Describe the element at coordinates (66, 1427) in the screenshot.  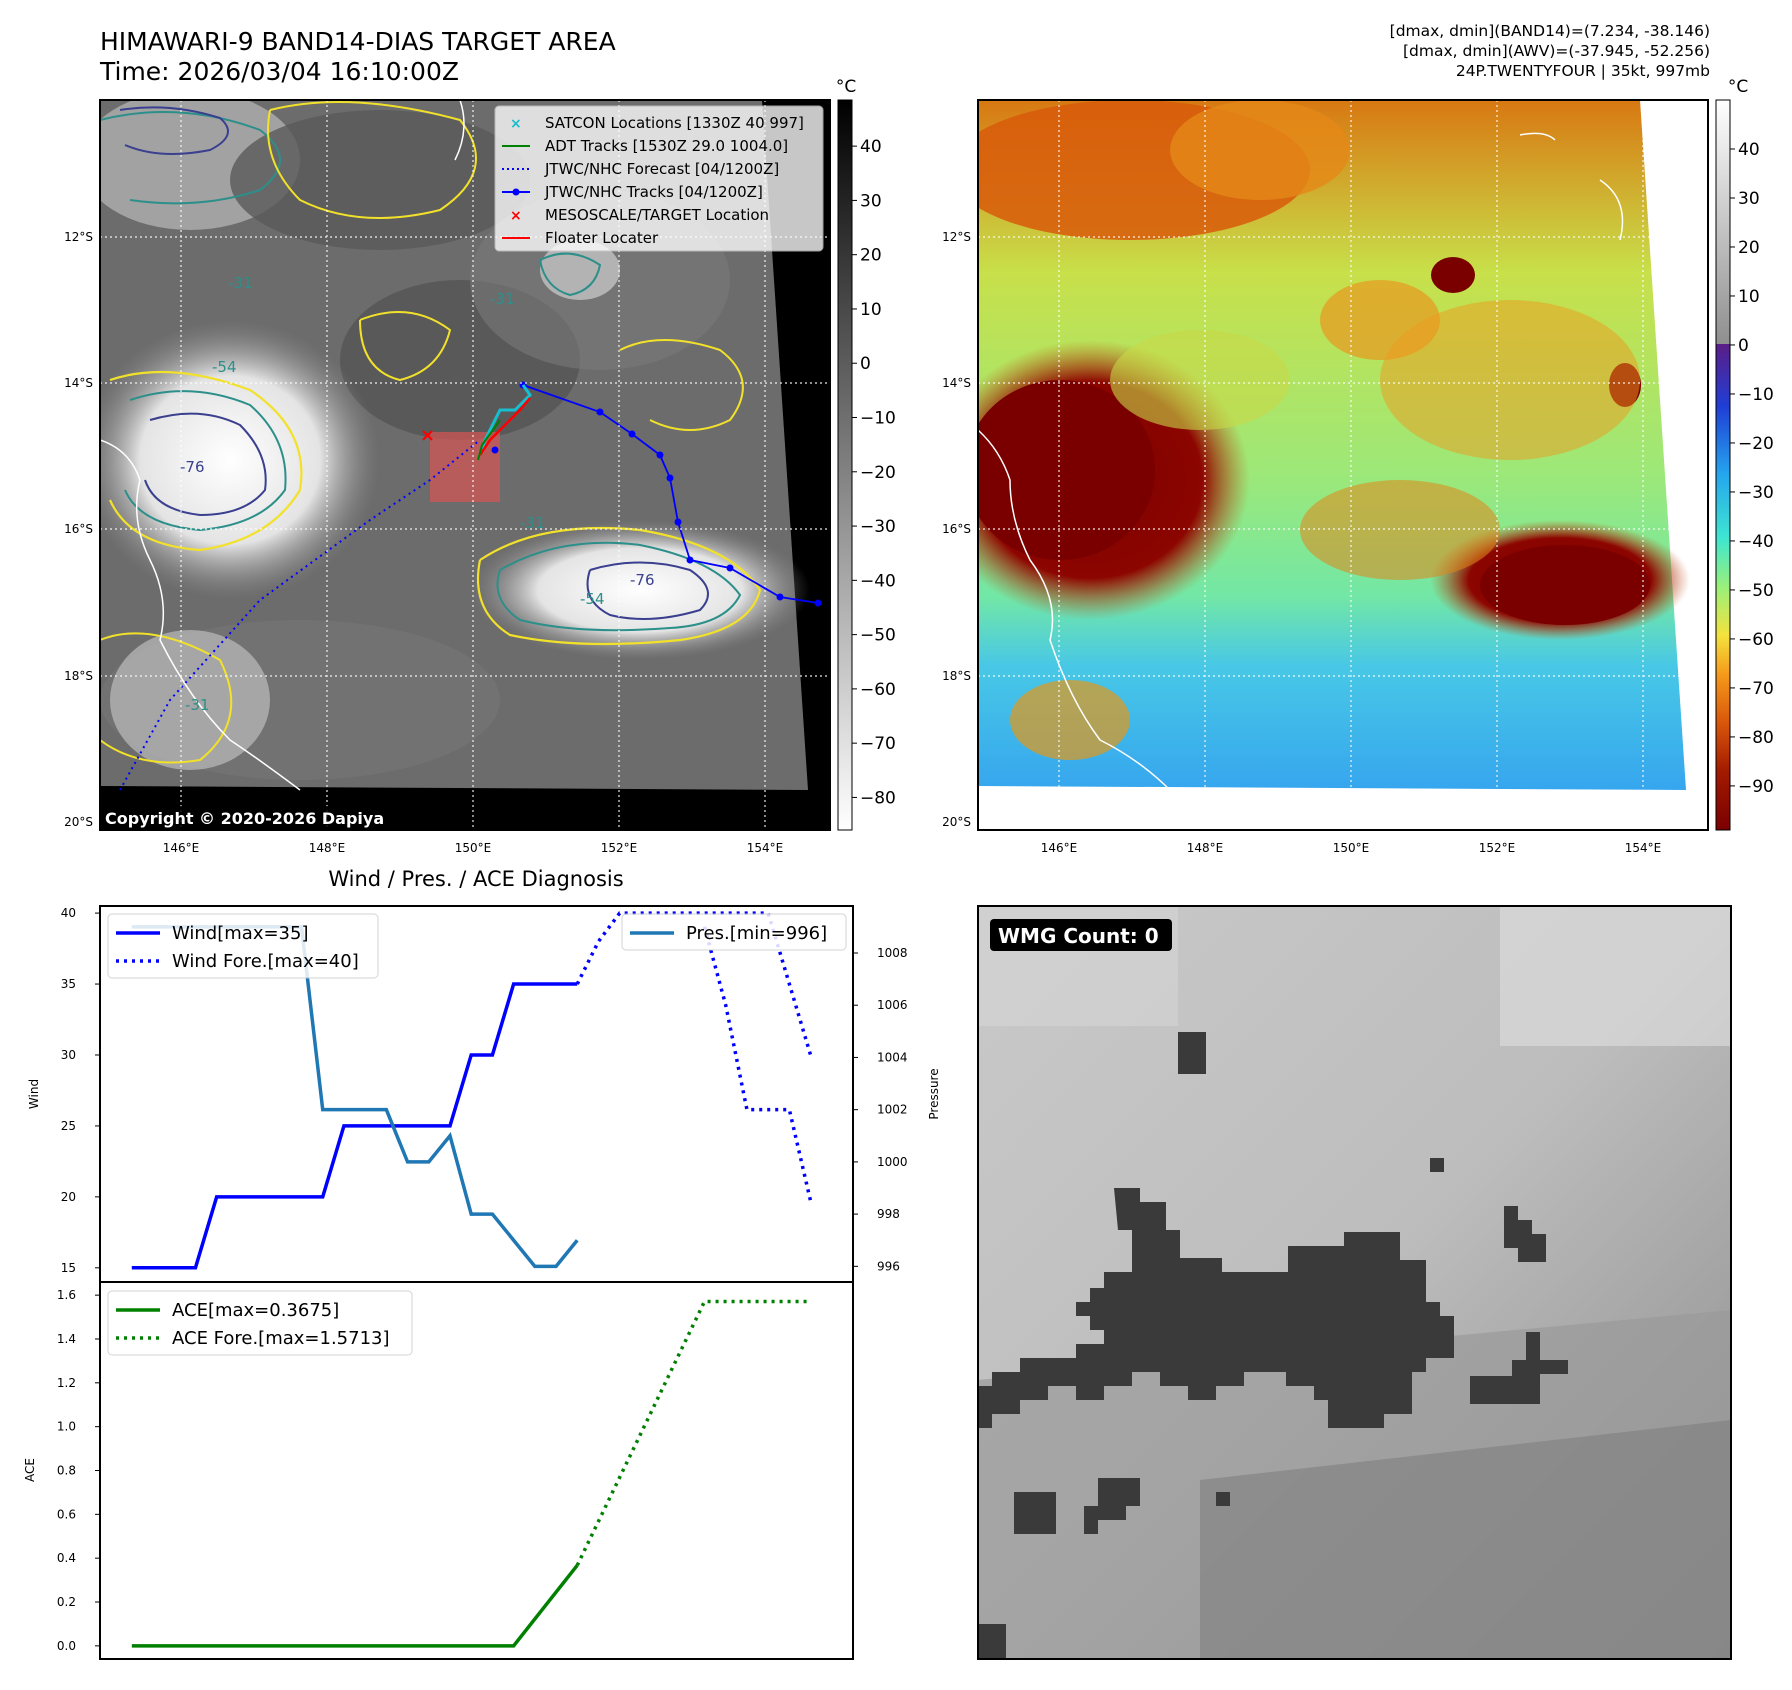
I see `ace-tick-label: 1.0` at that location.